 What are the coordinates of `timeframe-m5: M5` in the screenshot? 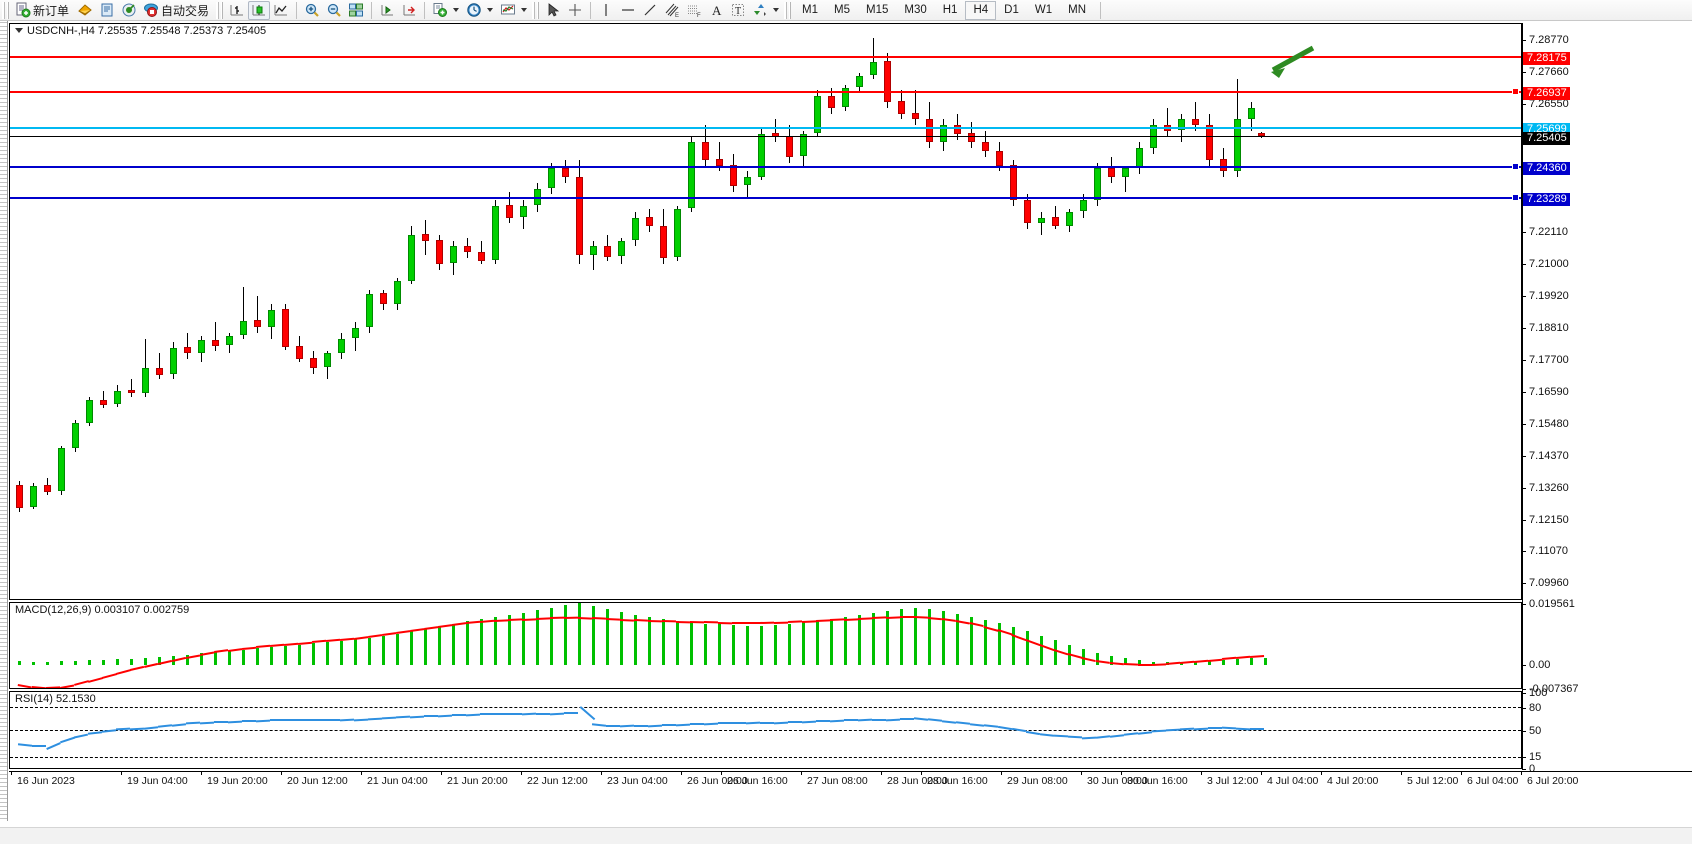 It's located at (842, 10).